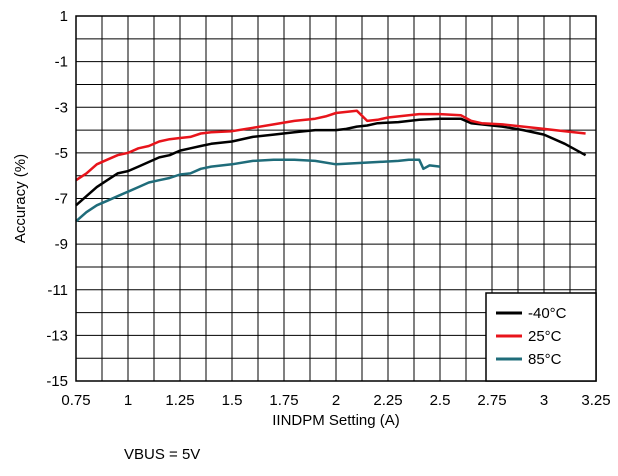  Describe the element at coordinates (57, 335) in the screenshot. I see `y-tick-label: -13` at that location.